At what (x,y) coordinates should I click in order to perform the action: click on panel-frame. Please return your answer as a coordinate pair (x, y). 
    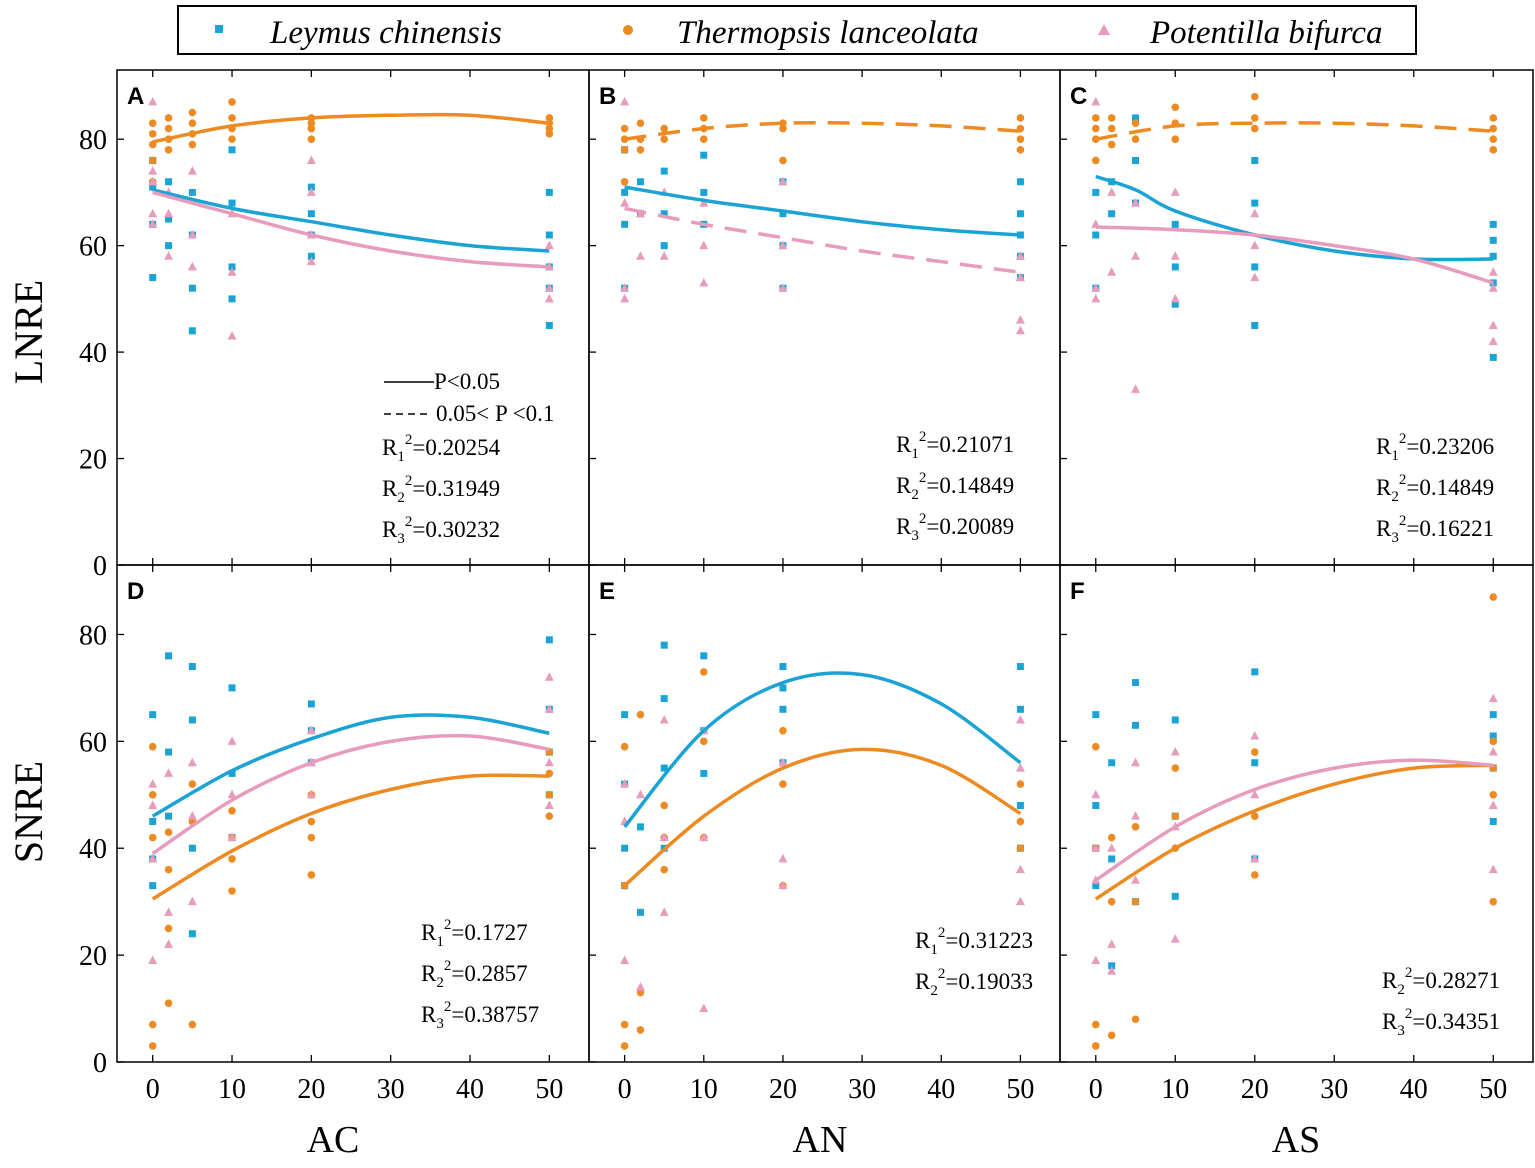
    Looking at the image, I should click on (1296, 813).